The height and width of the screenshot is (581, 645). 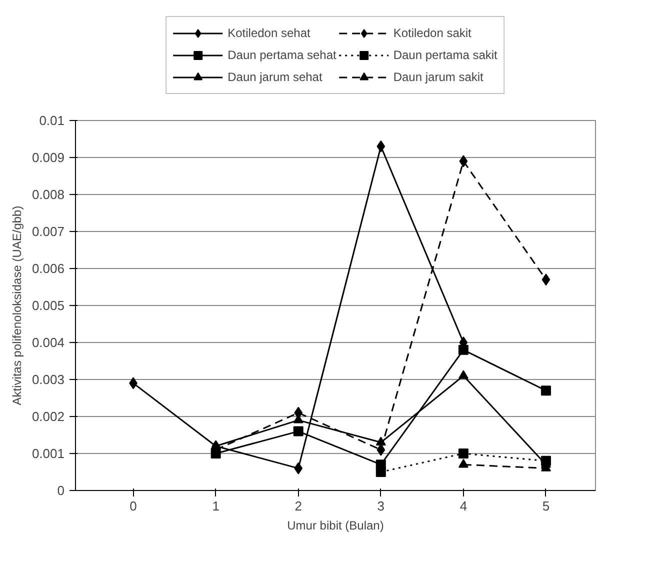 I want to click on legend-label: Daun jarum sakit, so click(x=438, y=77).